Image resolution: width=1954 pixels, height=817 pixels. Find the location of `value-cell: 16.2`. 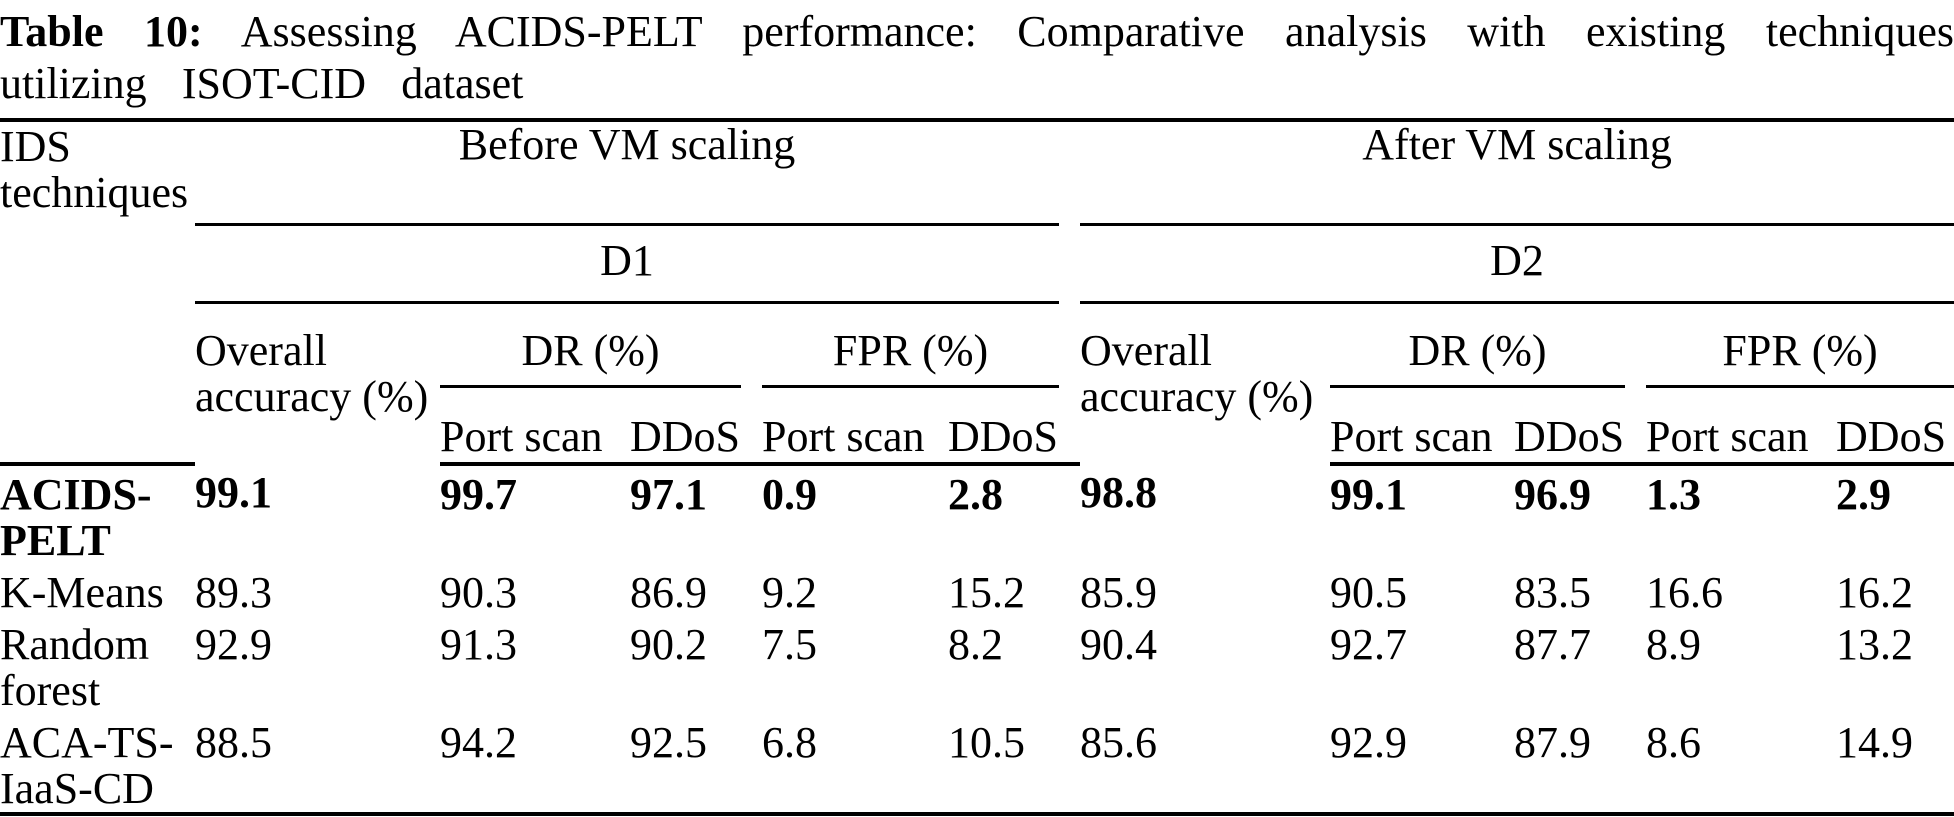

value-cell: 16.2 is located at coordinates (1875, 592).